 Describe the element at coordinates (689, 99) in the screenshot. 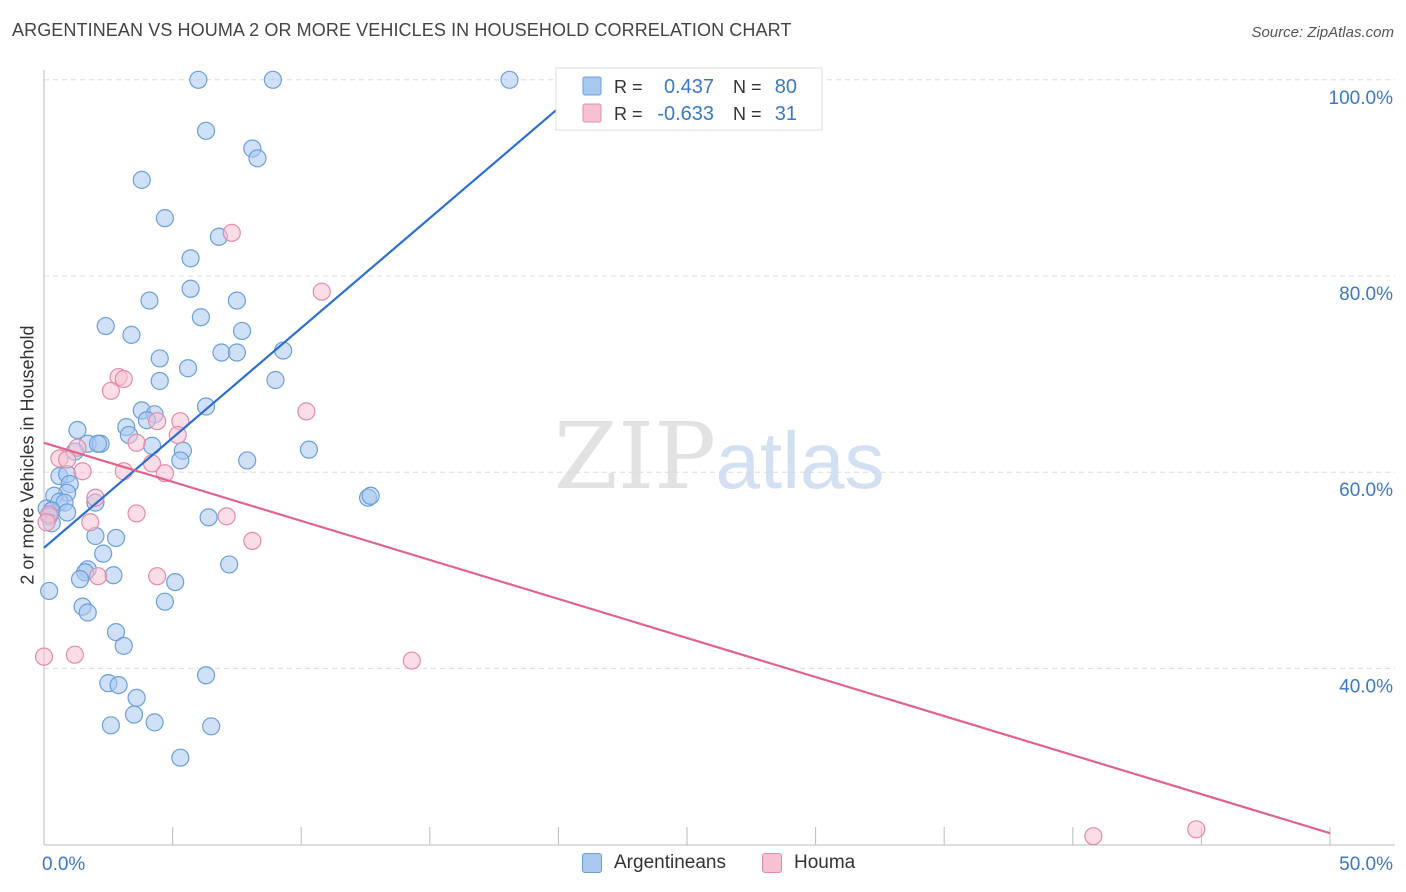

I see `stats-legend: R = 0.437 N = 80 R = -0.633 N = 31` at that location.